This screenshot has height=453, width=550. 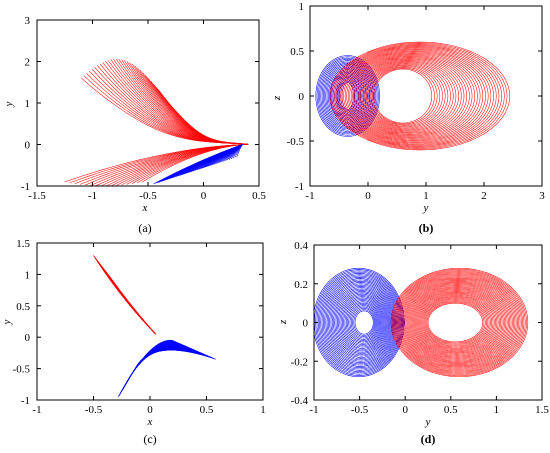 What do you see at coordinates (428, 422) in the screenshot?
I see `panel-d-xlabel: y` at bounding box center [428, 422].